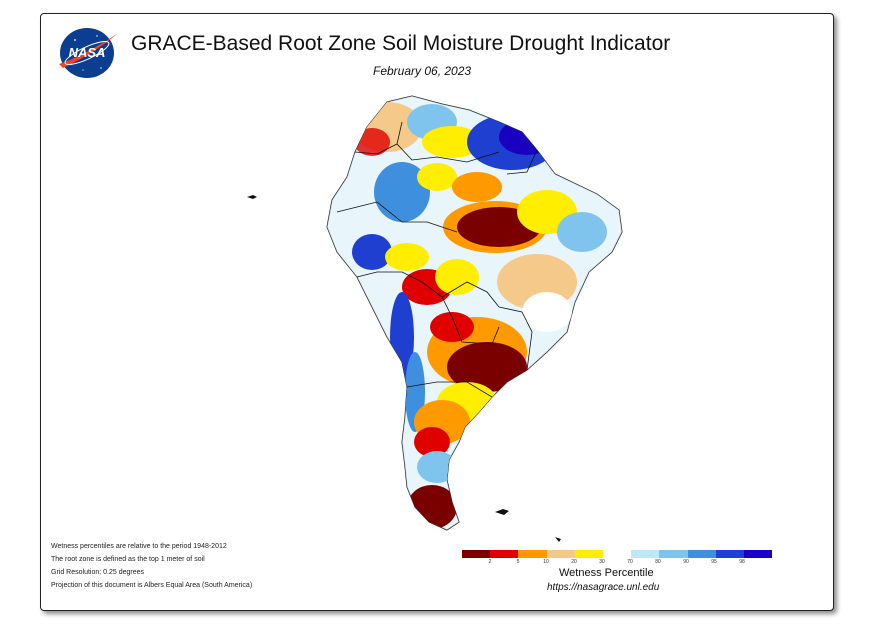 This screenshot has width=874, height=624. I want to click on legend-tick-label: 95, so click(714, 562).